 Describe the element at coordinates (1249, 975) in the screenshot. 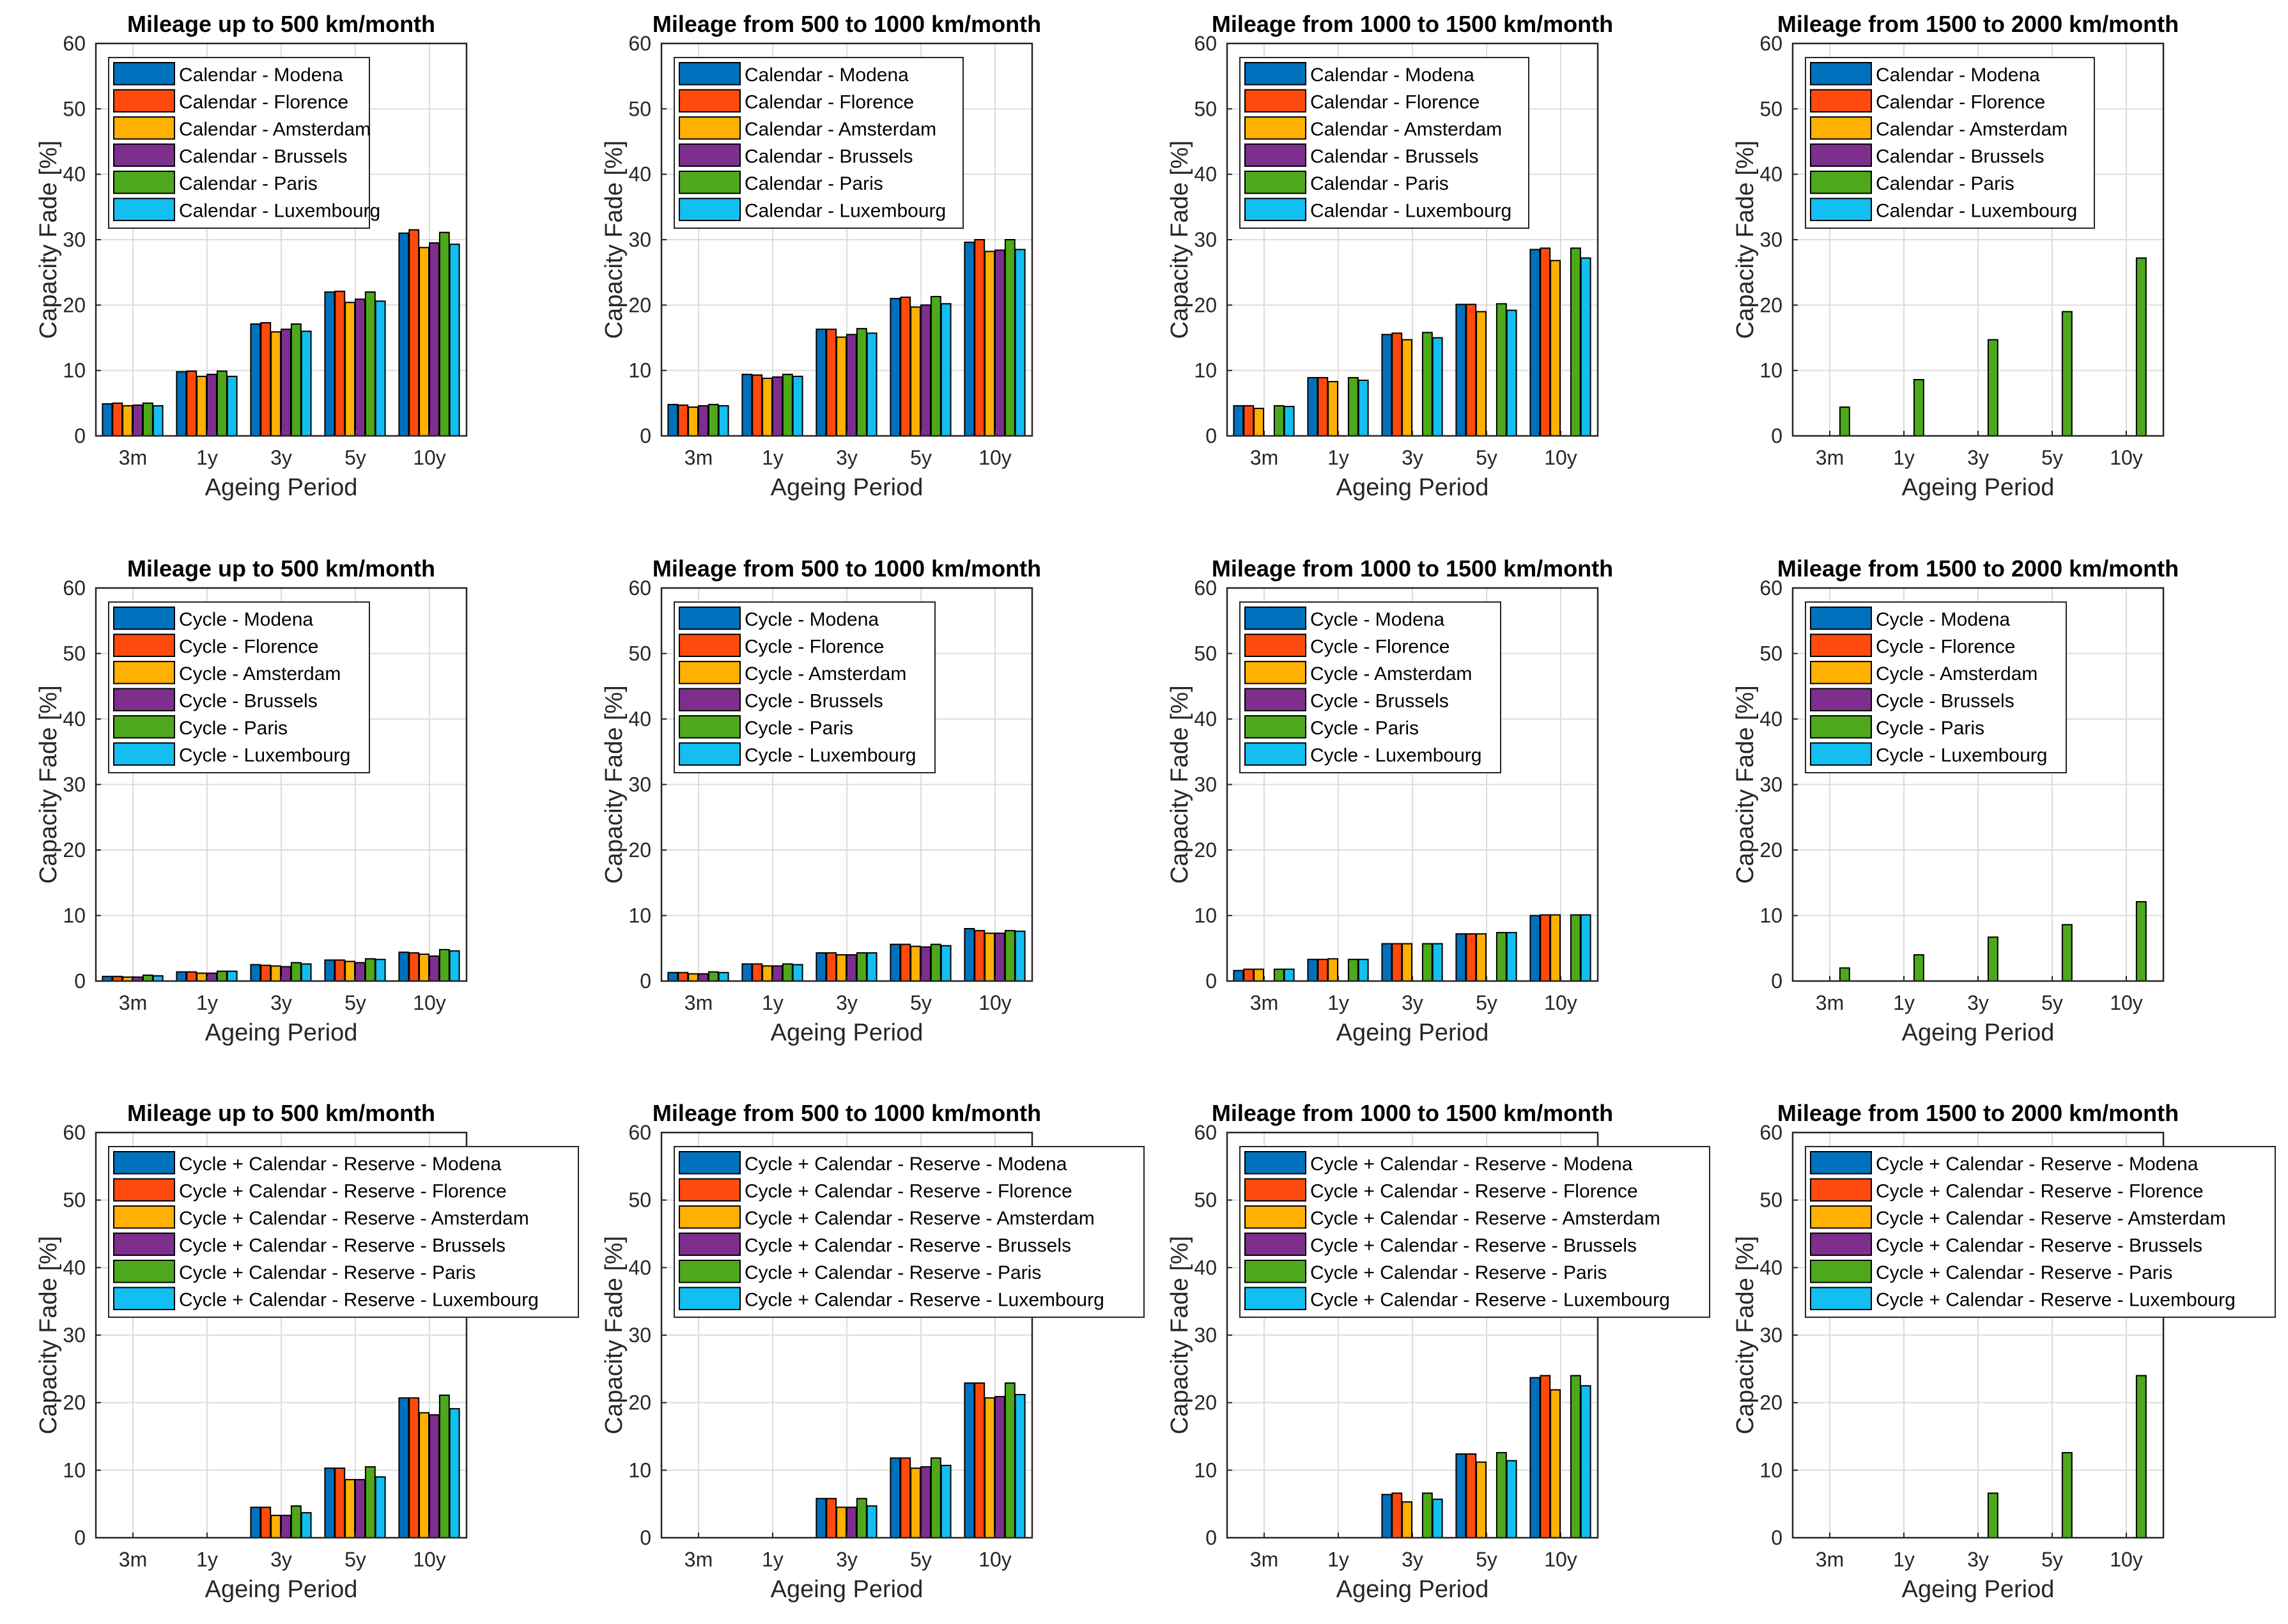

I see `bar-florence-3m` at that location.